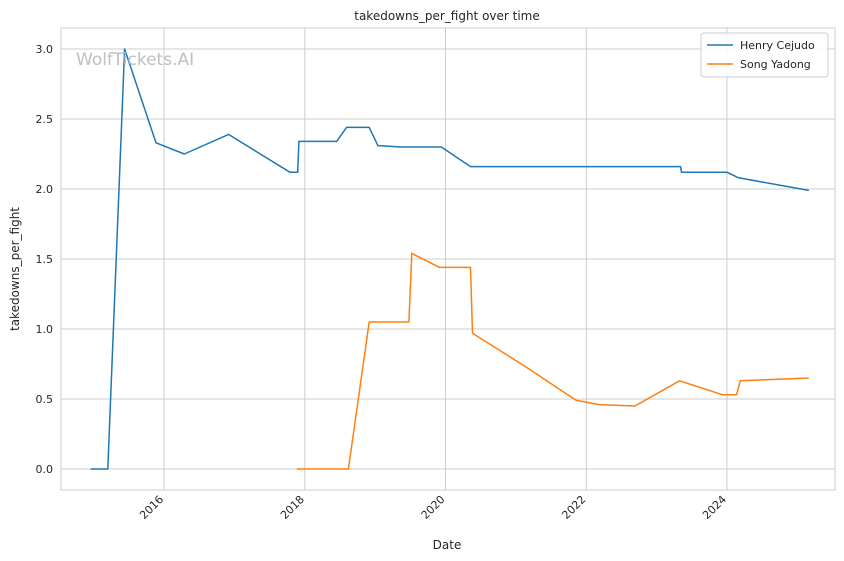 The height and width of the screenshot is (561, 844). Describe the element at coordinates (433, 507) in the screenshot. I see `x-tick-label: 2020` at that location.